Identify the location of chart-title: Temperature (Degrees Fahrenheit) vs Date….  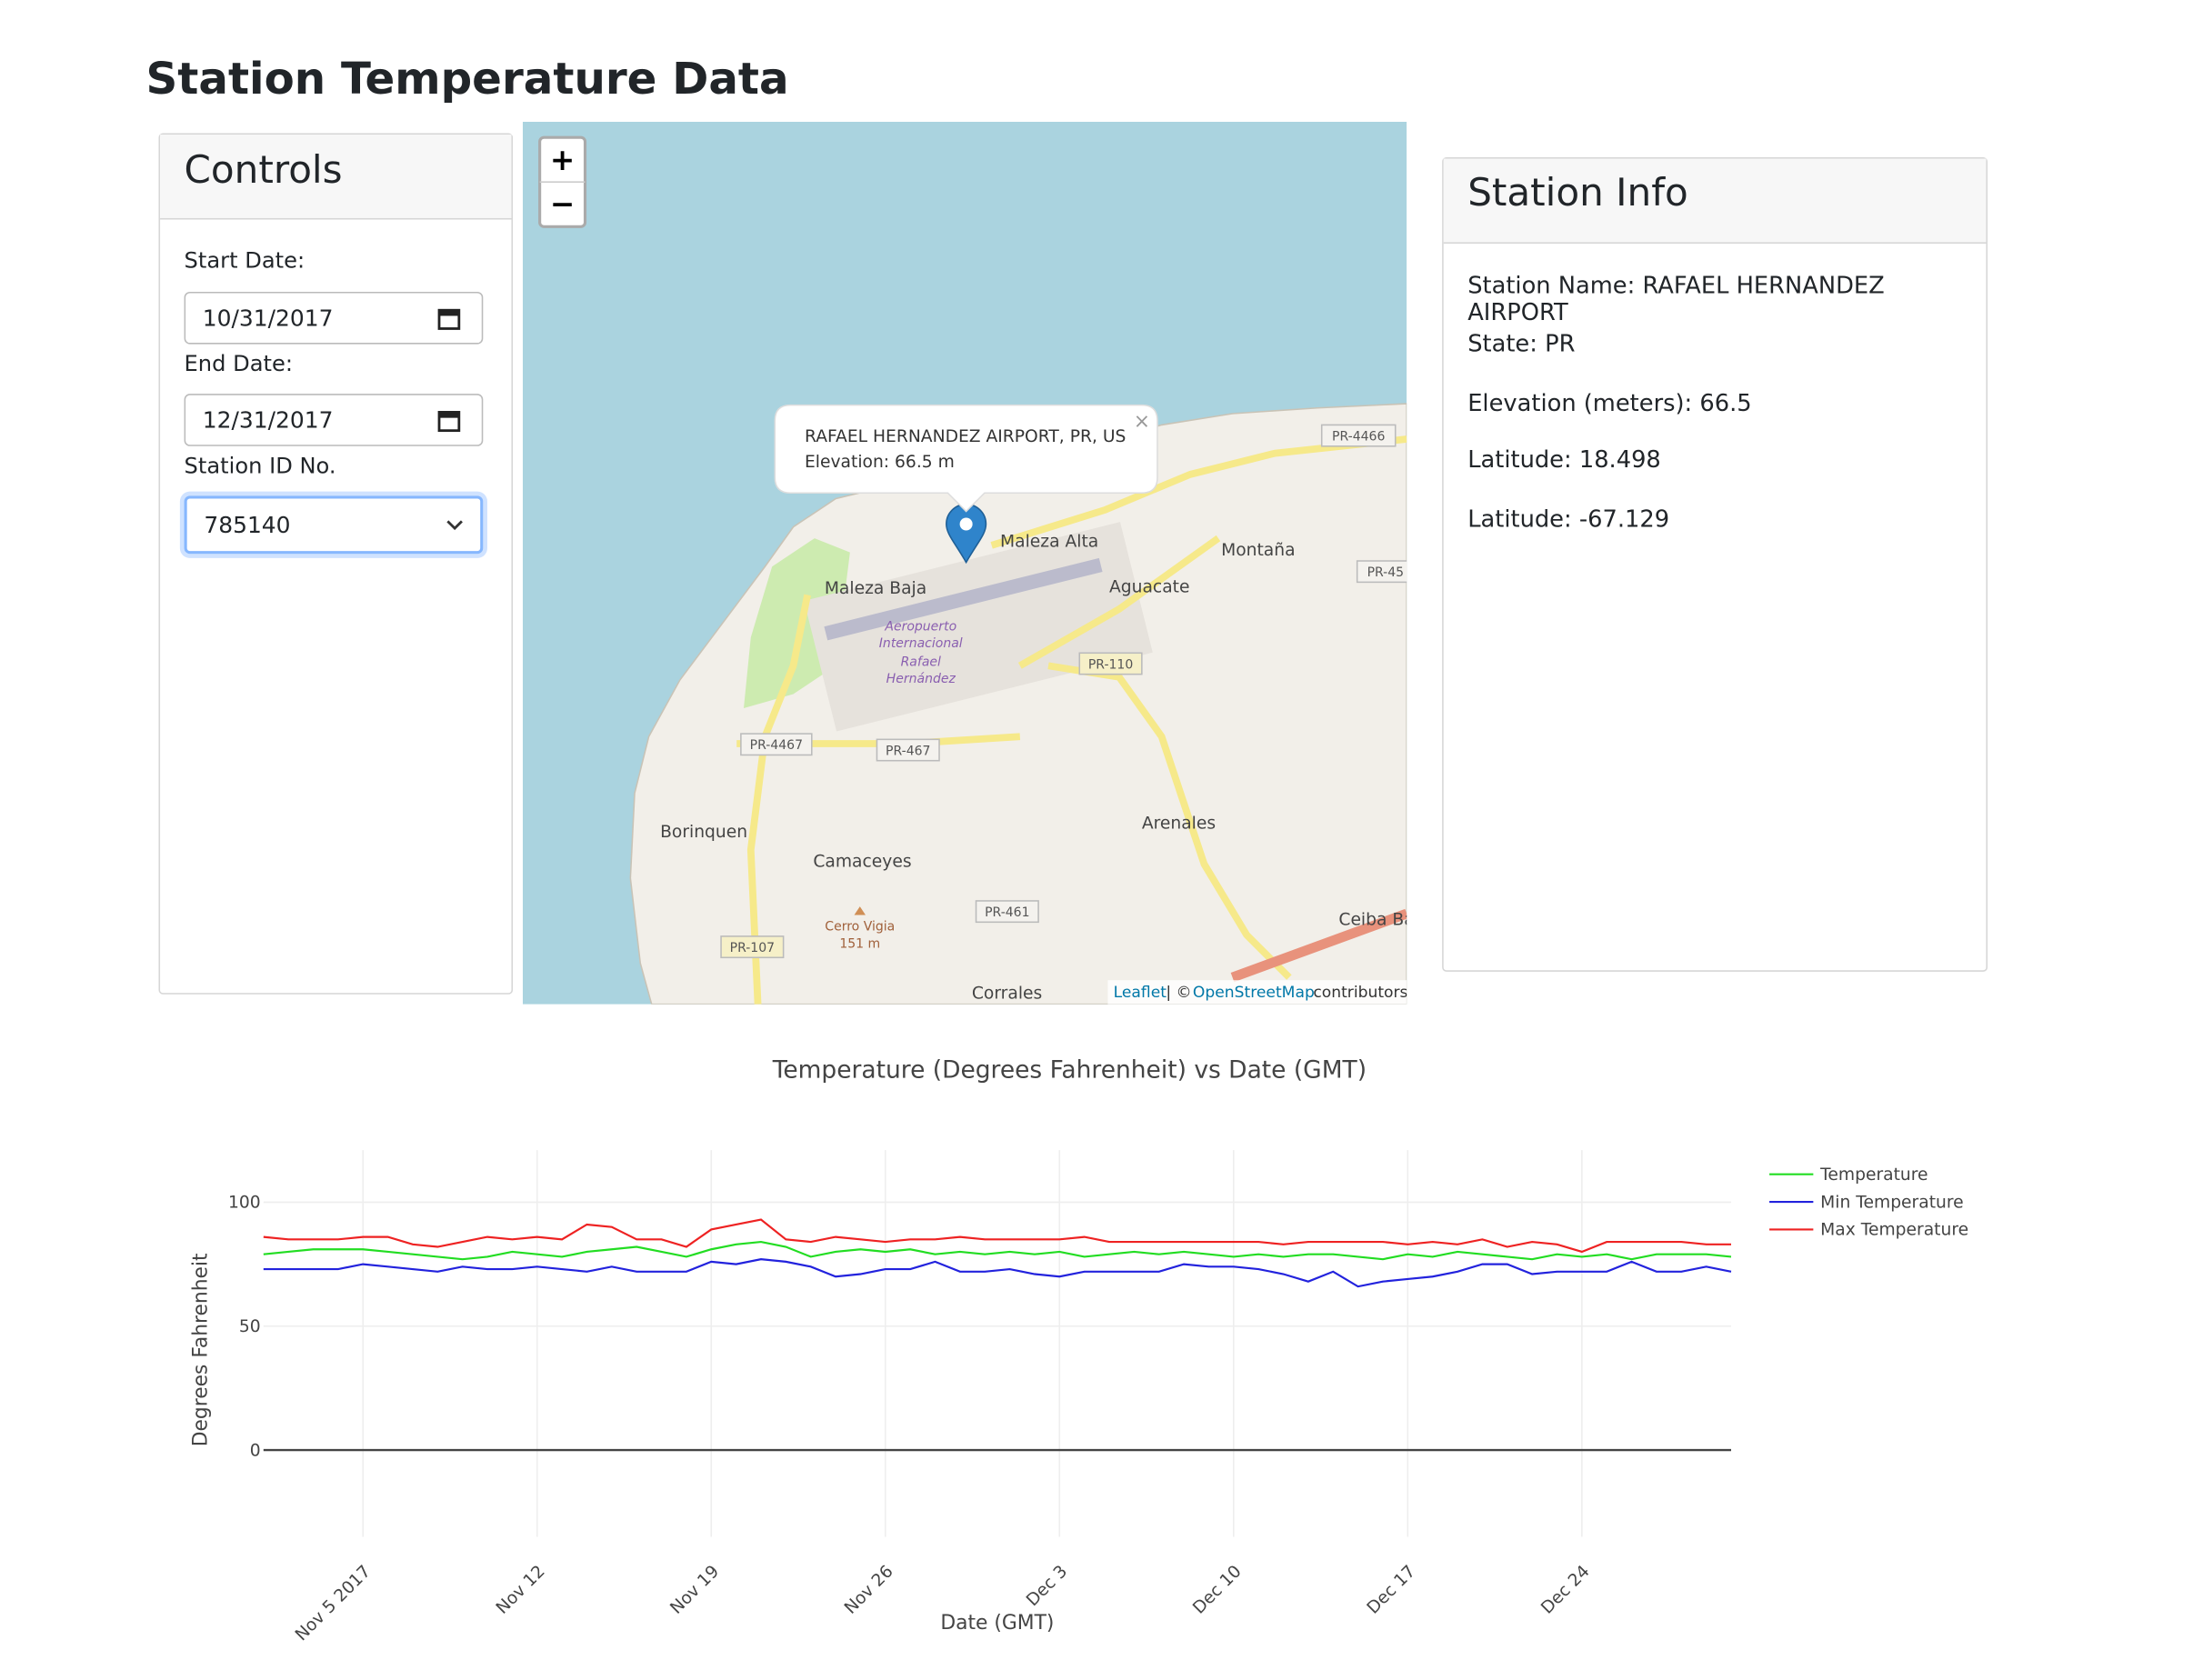
(1069, 1071).